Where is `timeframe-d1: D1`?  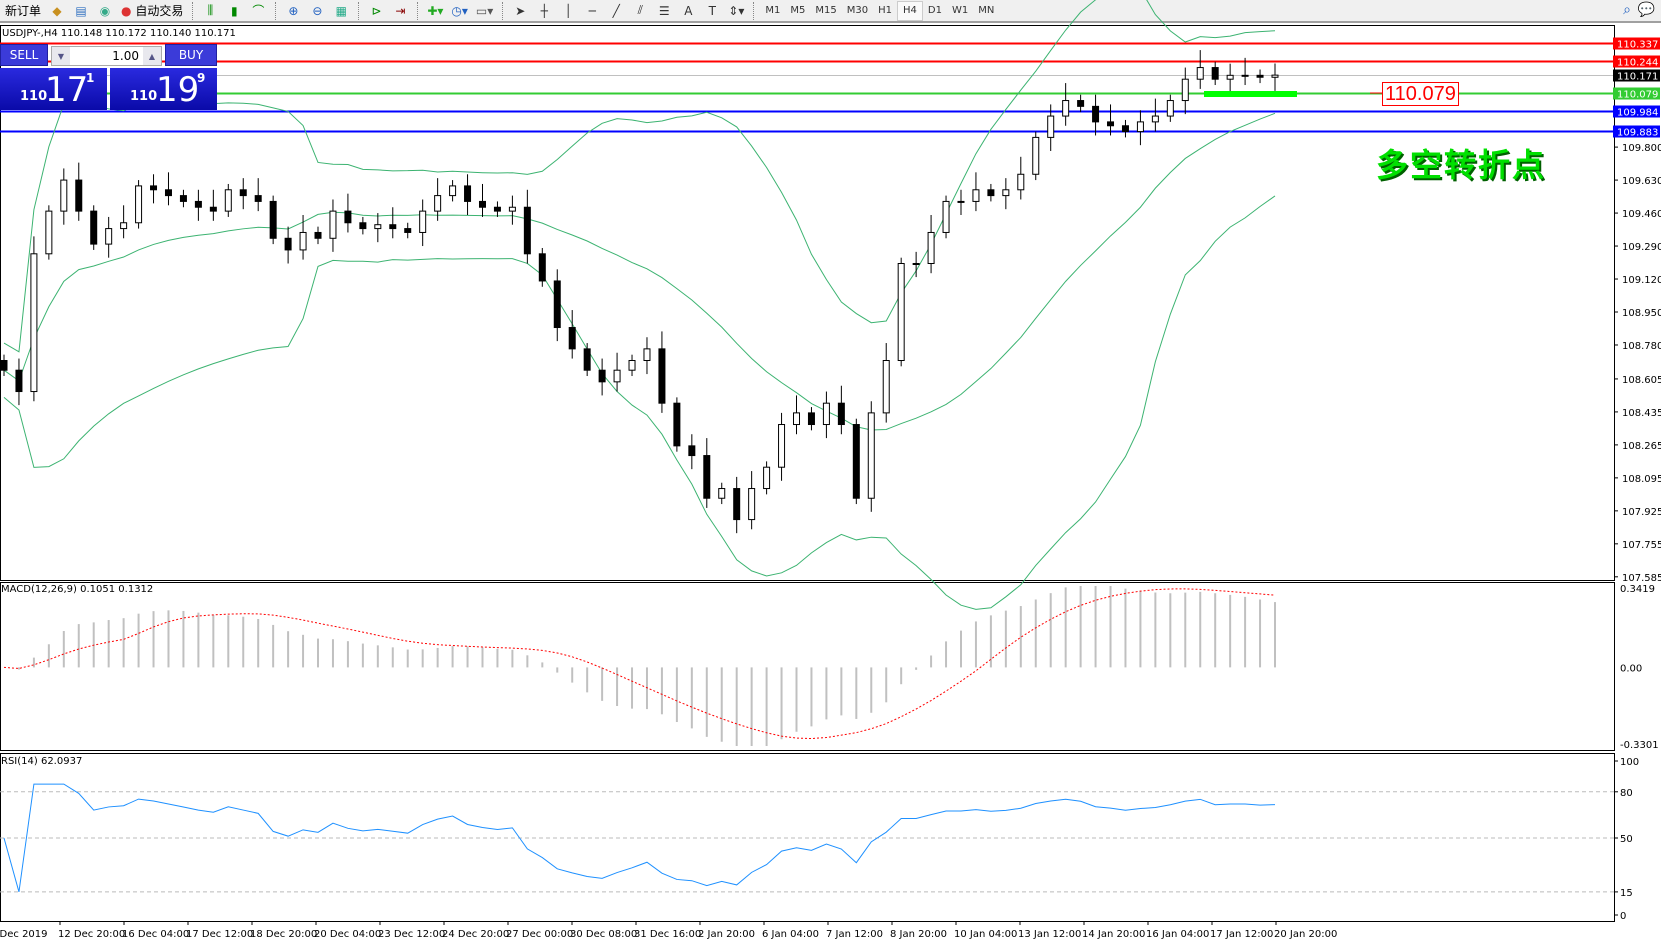
timeframe-d1: D1 is located at coordinates (934, 10).